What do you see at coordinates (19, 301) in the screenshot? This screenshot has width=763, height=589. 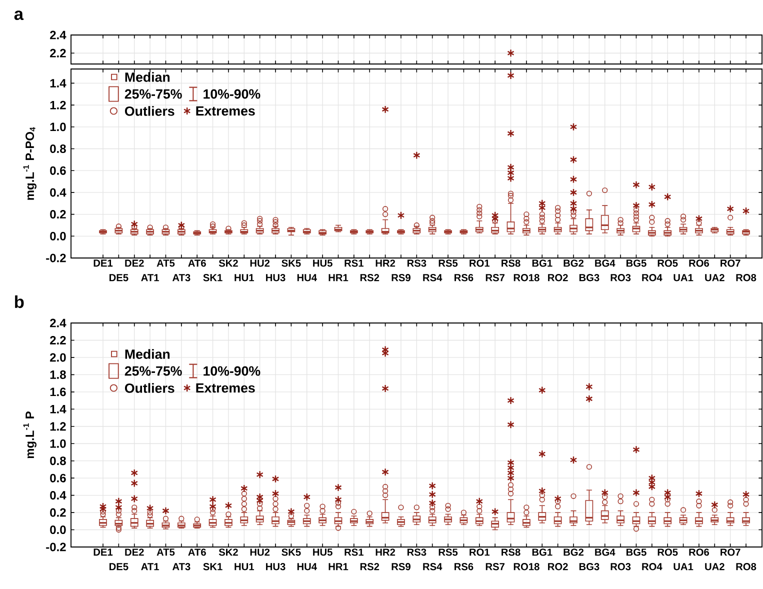 I see `chart-title: b` at bounding box center [19, 301].